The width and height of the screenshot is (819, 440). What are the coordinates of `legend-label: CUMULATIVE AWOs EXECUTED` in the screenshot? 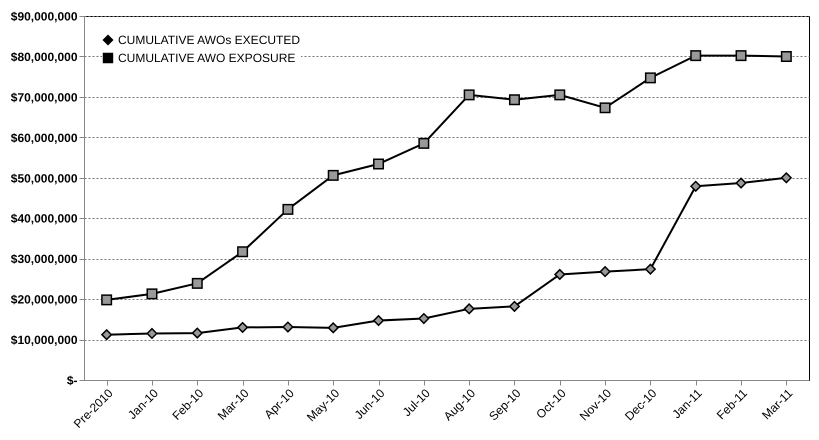 It's located at (209, 40).